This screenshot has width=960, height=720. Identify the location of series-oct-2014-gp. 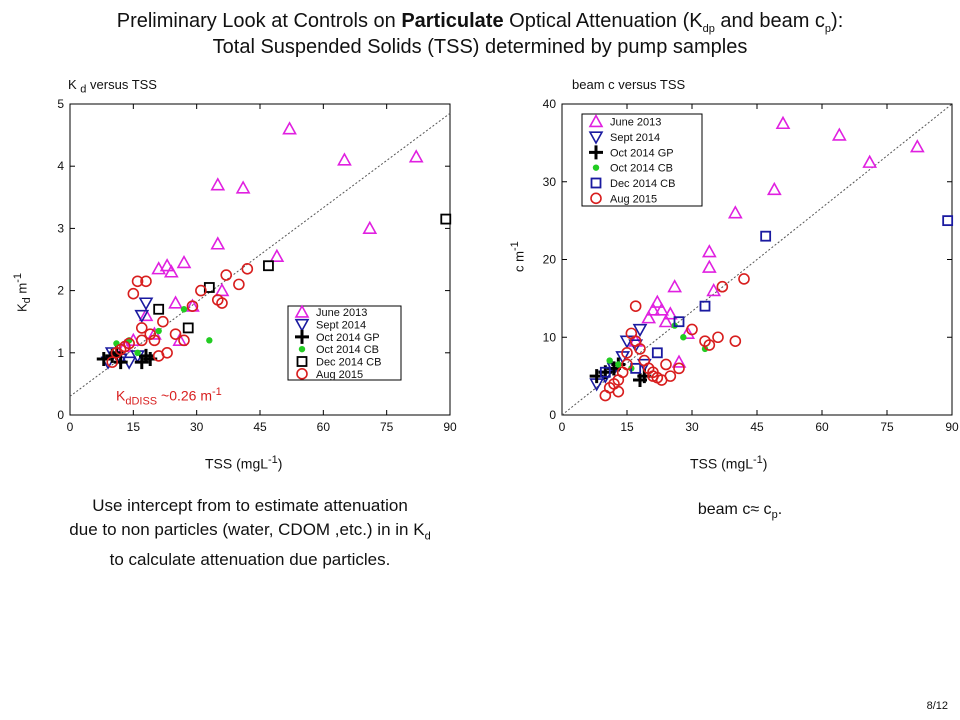
(620, 372).